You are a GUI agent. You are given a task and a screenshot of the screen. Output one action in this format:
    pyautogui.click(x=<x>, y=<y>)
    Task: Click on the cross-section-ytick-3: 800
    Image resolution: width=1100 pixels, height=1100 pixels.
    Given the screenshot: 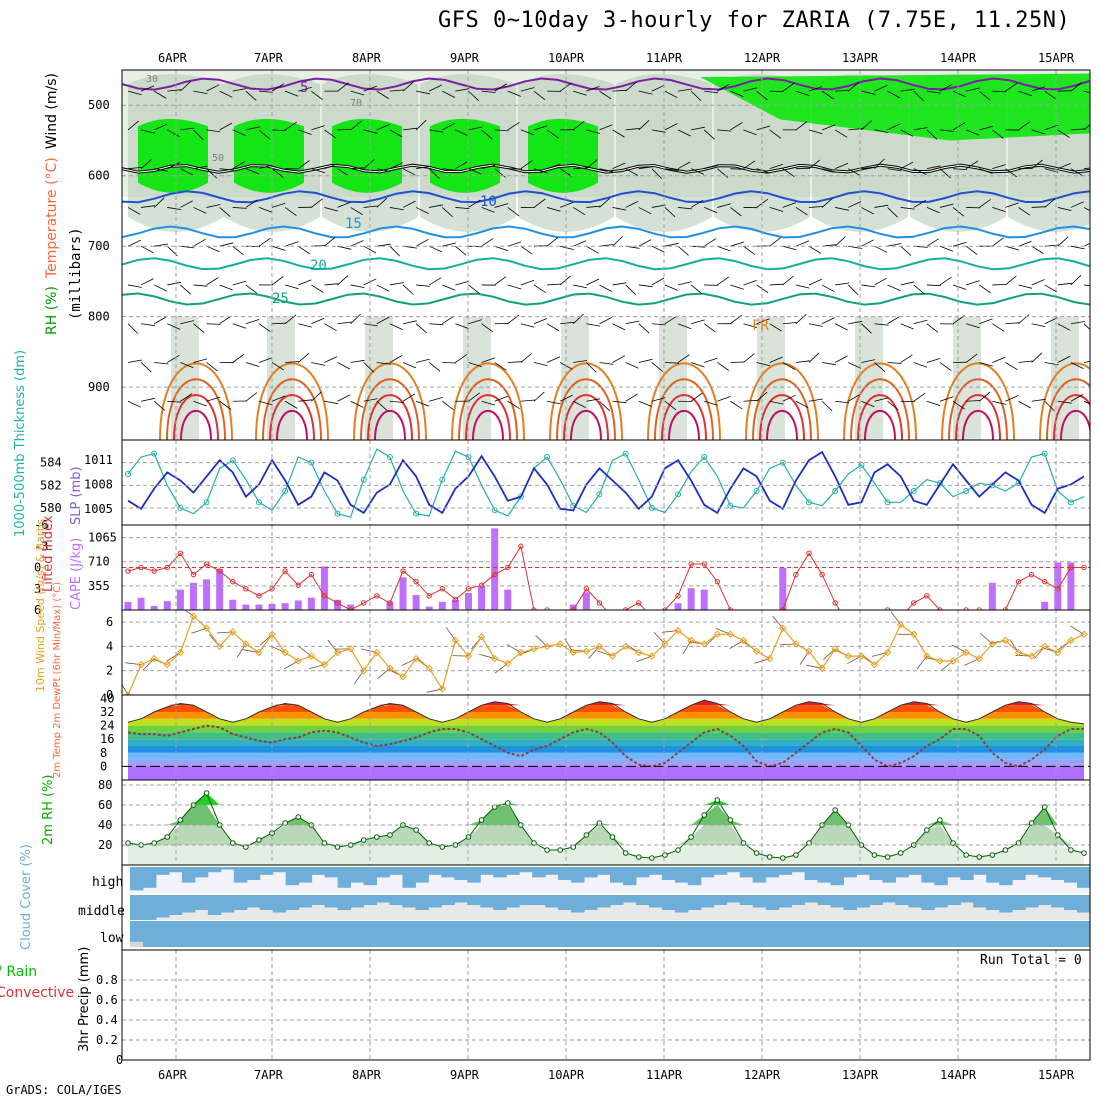 What is the action you would take?
    pyautogui.click(x=99, y=317)
    